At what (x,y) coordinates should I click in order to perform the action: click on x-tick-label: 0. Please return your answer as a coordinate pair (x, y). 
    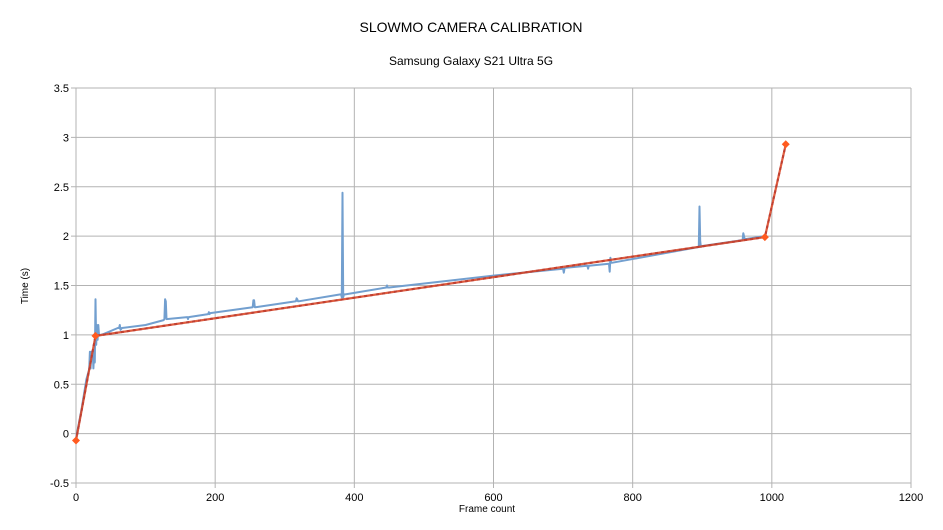
    Looking at the image, I should click on (76, 498).